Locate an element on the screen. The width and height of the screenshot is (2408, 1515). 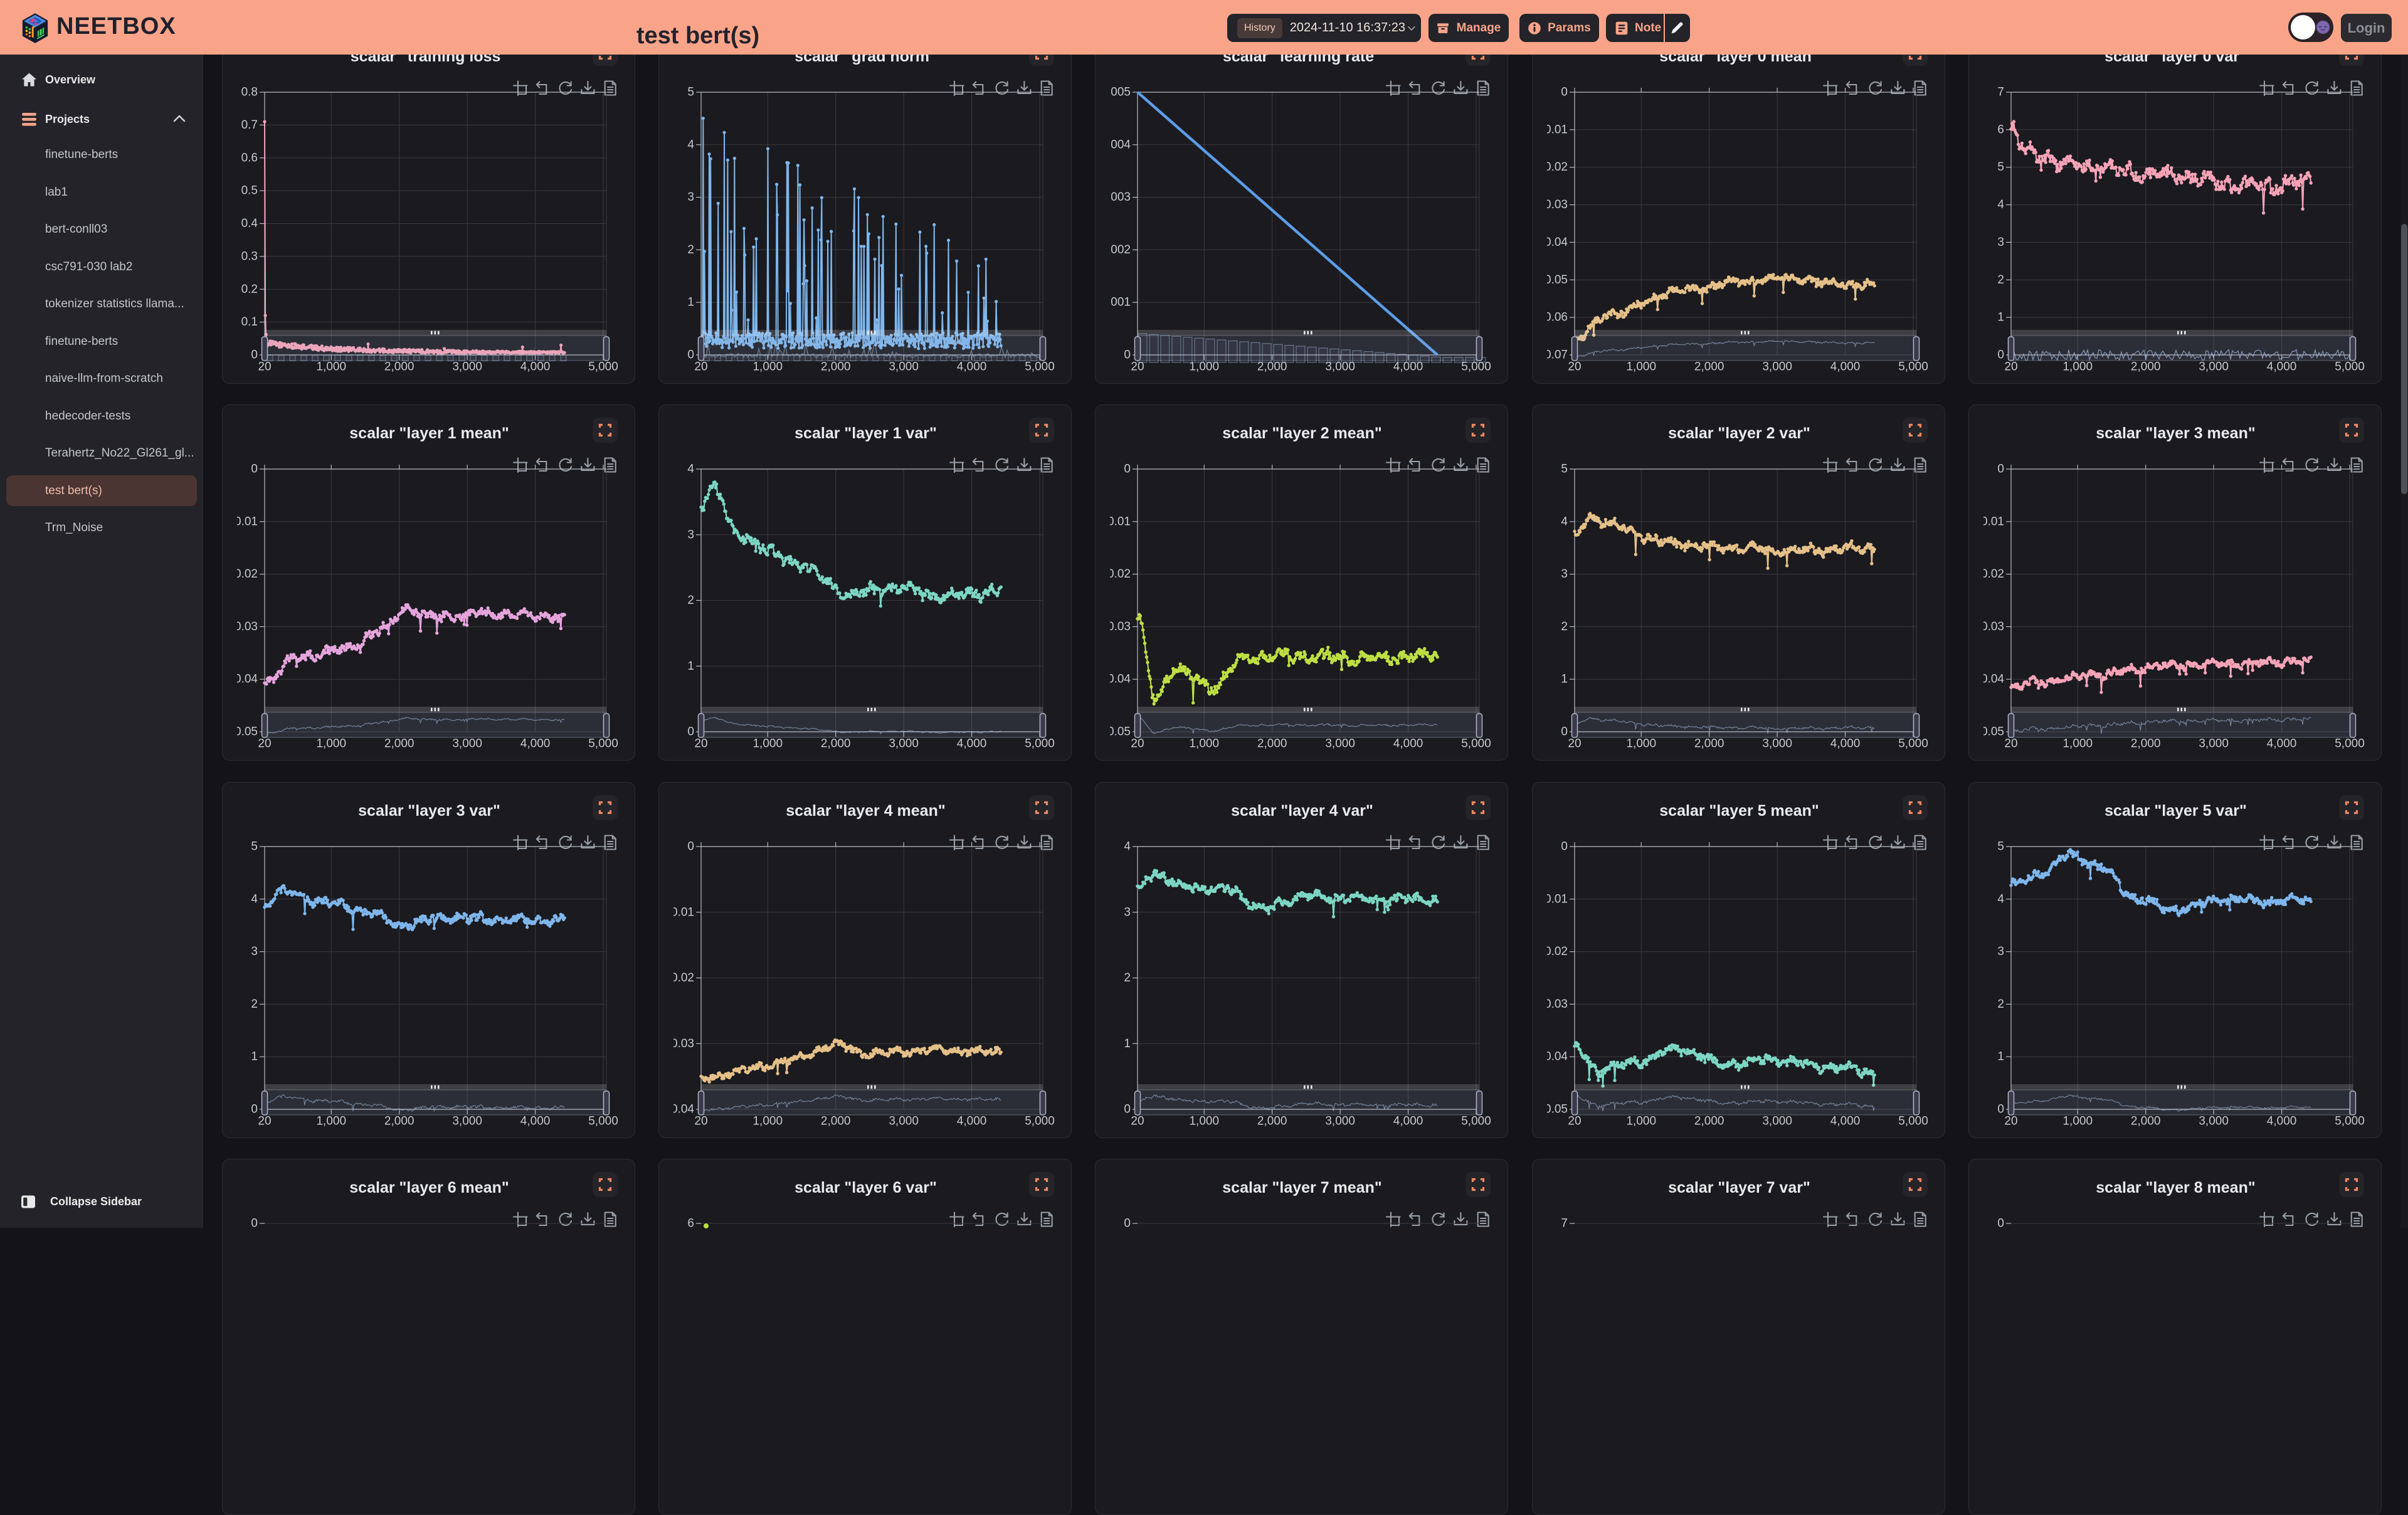
svg-text: scalar "layer 3 var" is located at coordinates (429, 811).